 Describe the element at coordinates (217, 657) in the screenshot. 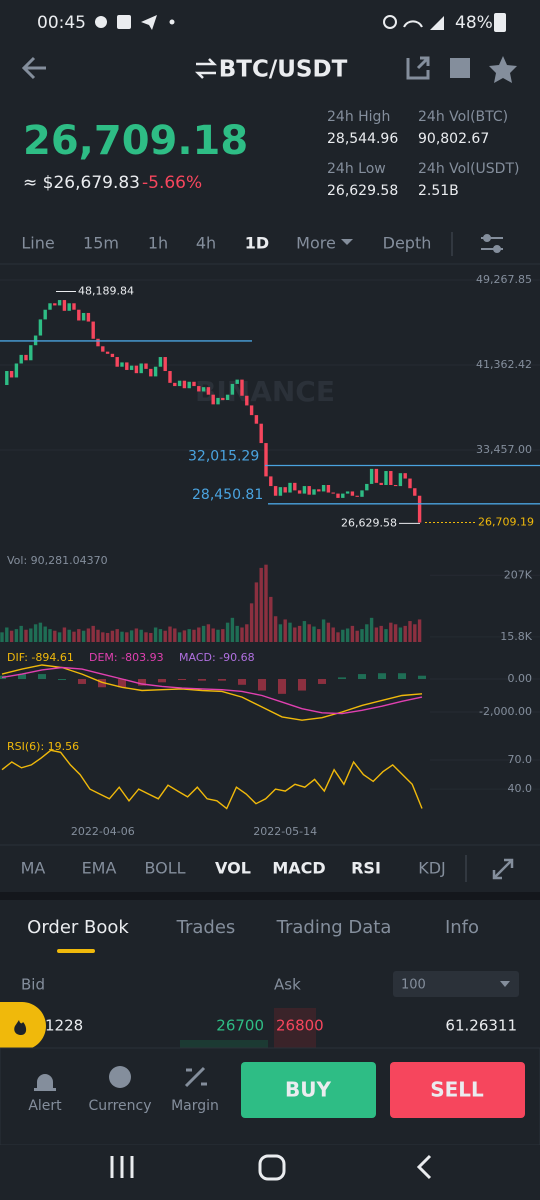

I see `macd-label: MACD: -90.68` at that location.